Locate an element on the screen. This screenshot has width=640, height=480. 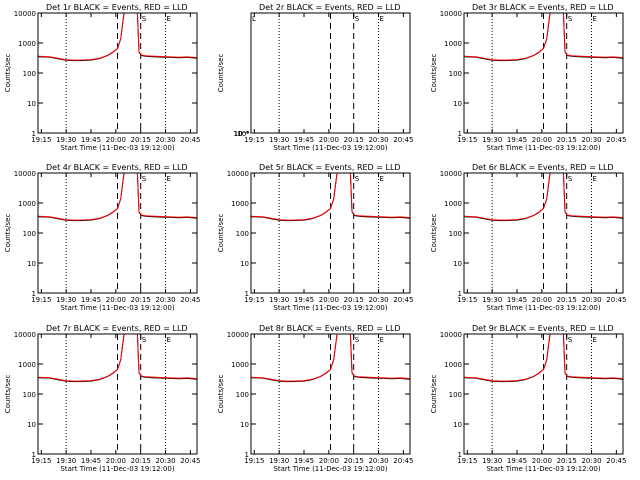
panel-title: Det 2r BLACK = Events, RED = LLD is located at coordinates (330, 7).